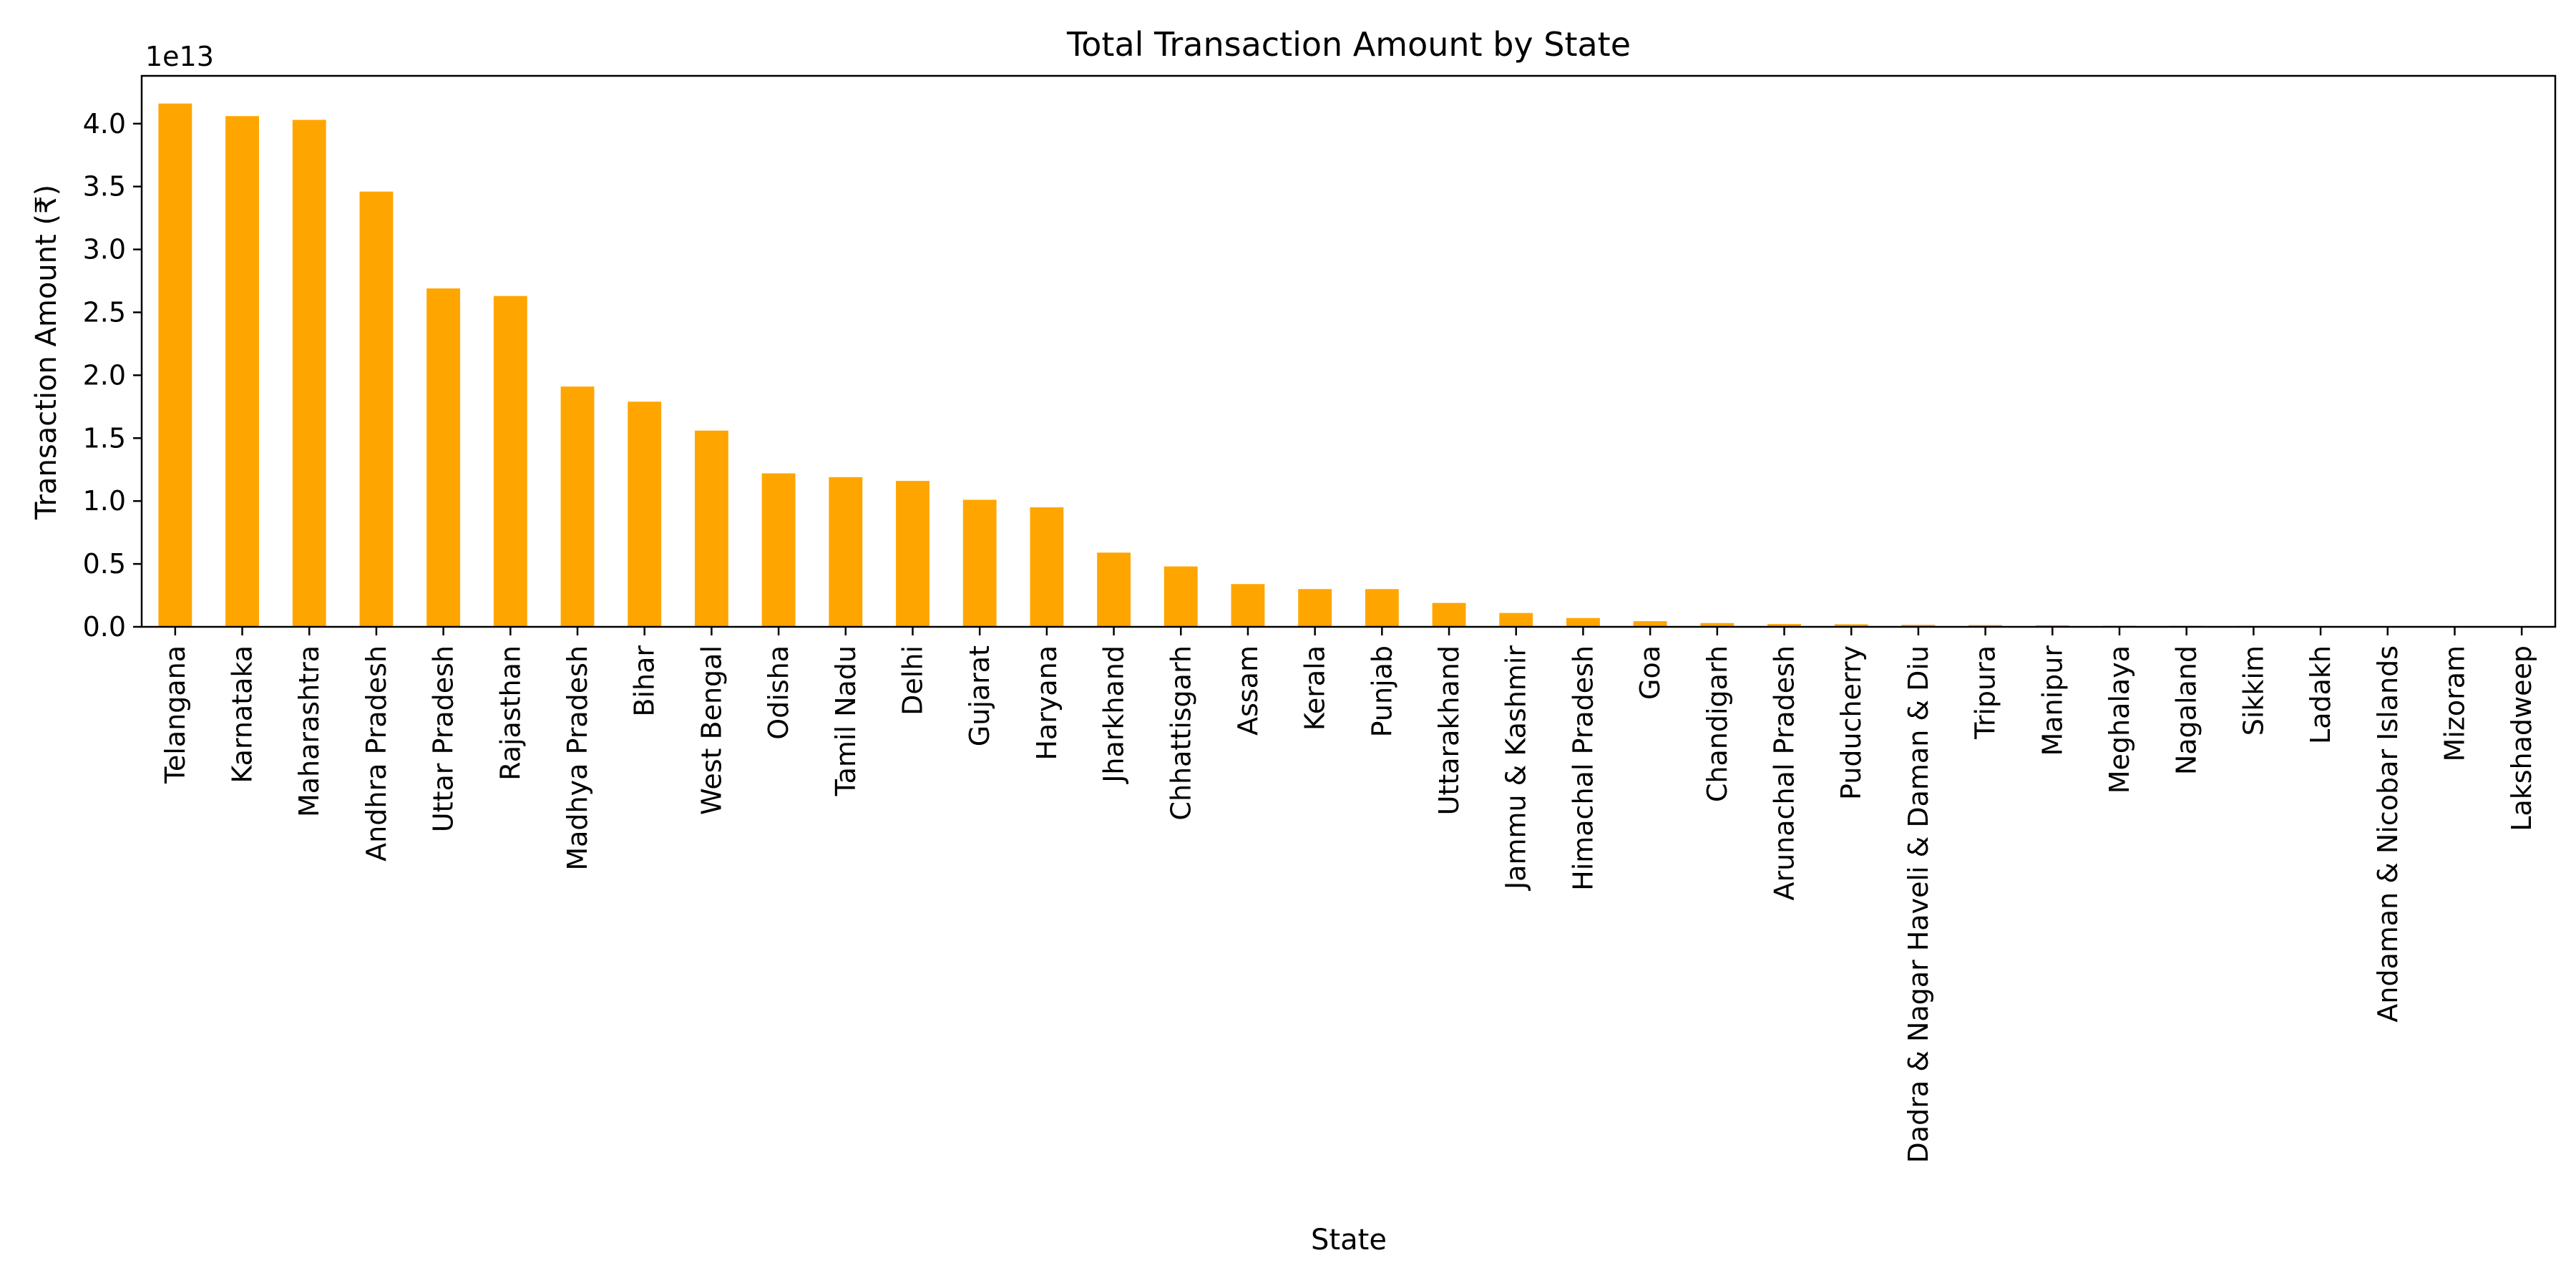 This screenshot has height=1288, width=2576. What do you see at coordinates (443, 738) in the screenshot?
I see `x-tick-label: Uttar Pradesh` at bounding box center [443, 738].